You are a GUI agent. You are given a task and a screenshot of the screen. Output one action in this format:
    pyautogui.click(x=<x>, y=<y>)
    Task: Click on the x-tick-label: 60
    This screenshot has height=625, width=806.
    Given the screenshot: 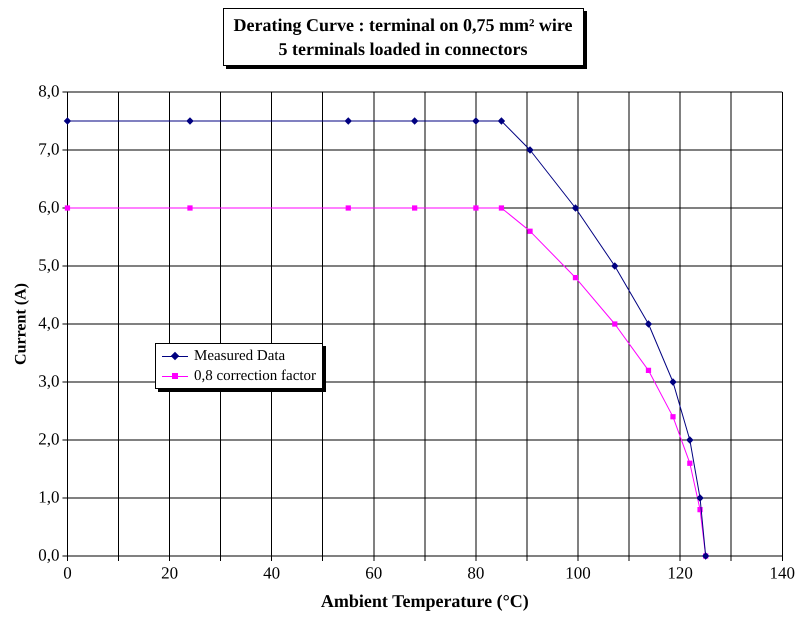 What is the action you would take?
    pyautogui.click(x=373, y=573)
    